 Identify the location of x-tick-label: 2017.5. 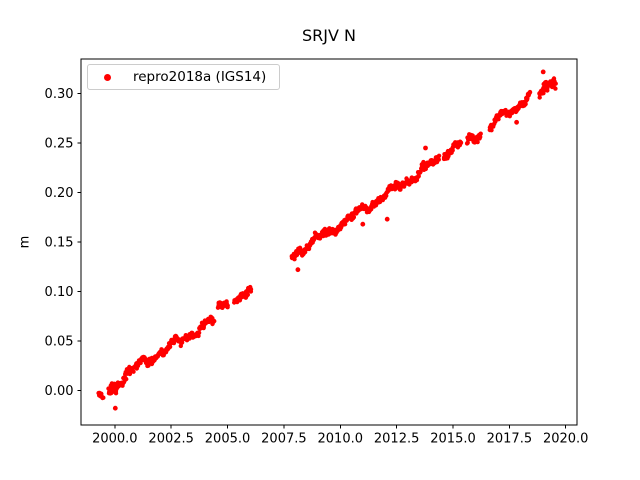
(510, 439).